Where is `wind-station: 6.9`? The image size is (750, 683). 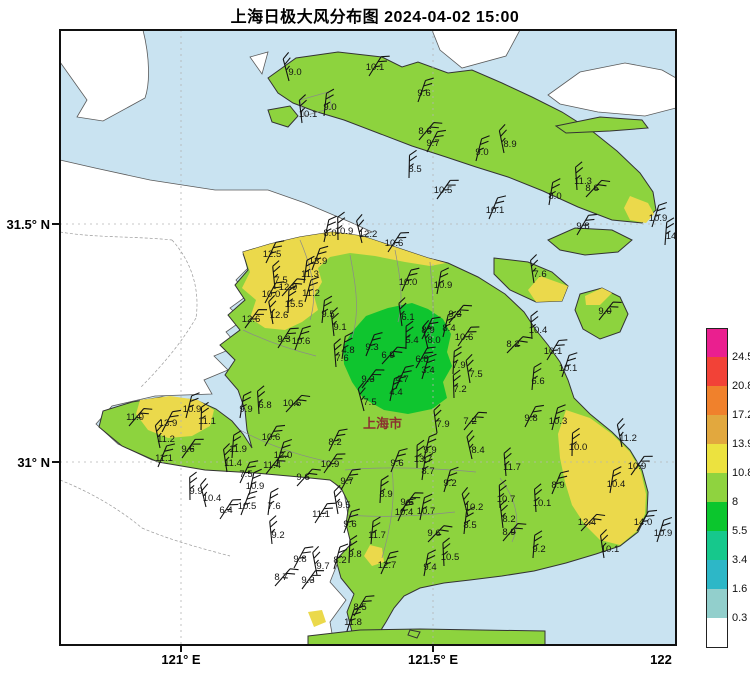 wind-station: 6.9 is located at coordinates (393, 355).